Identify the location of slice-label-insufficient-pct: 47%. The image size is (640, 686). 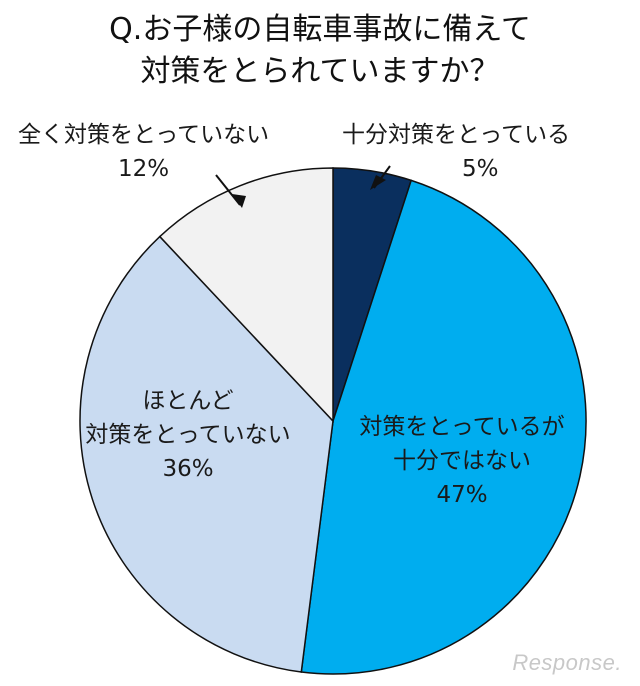
(462, 495).